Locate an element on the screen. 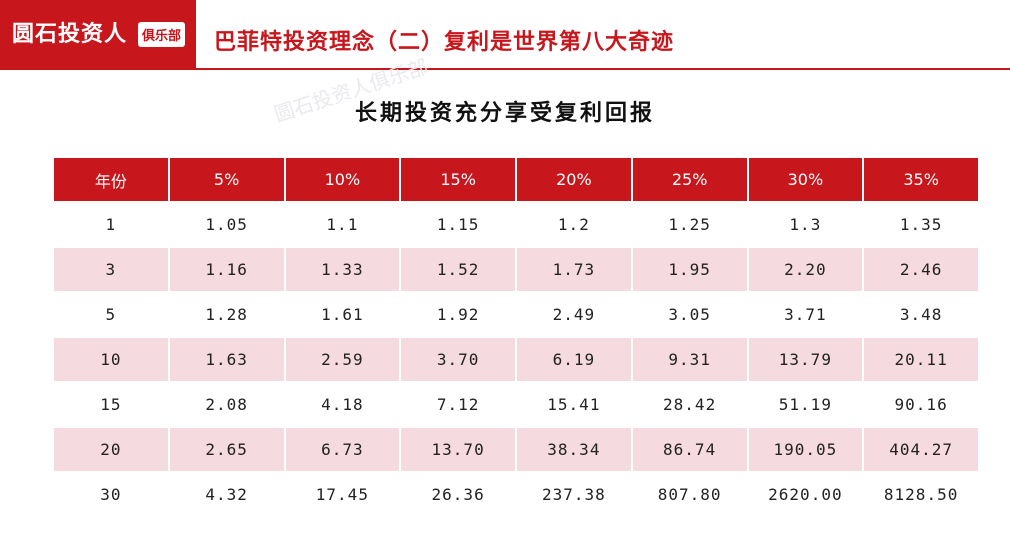  table-row: 5 1.28 1.61 1.92 2.49 3.05 3.71 3.48 is located at coordinates (516, 314).